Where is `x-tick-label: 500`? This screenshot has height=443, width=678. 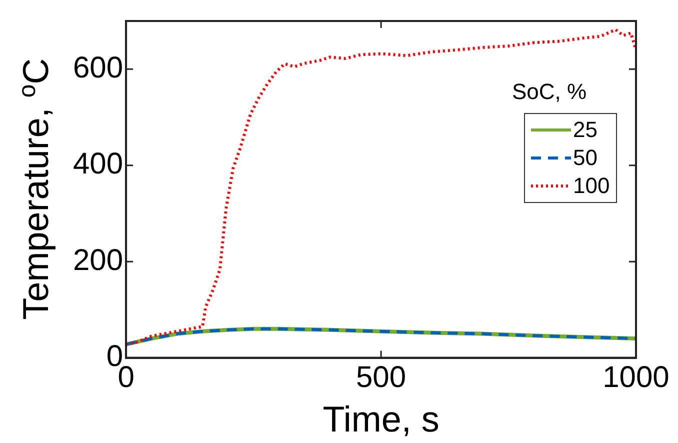 x-tick-label: 500 is located at coordinates (381, 377).